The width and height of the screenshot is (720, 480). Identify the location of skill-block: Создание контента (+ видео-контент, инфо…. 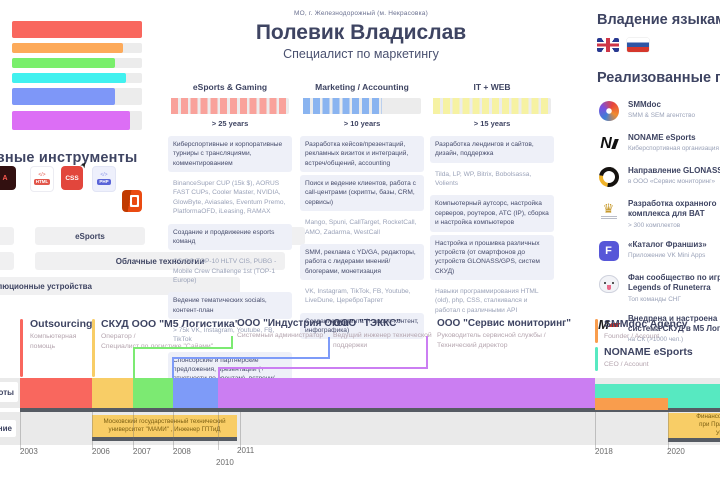
(362, 326).